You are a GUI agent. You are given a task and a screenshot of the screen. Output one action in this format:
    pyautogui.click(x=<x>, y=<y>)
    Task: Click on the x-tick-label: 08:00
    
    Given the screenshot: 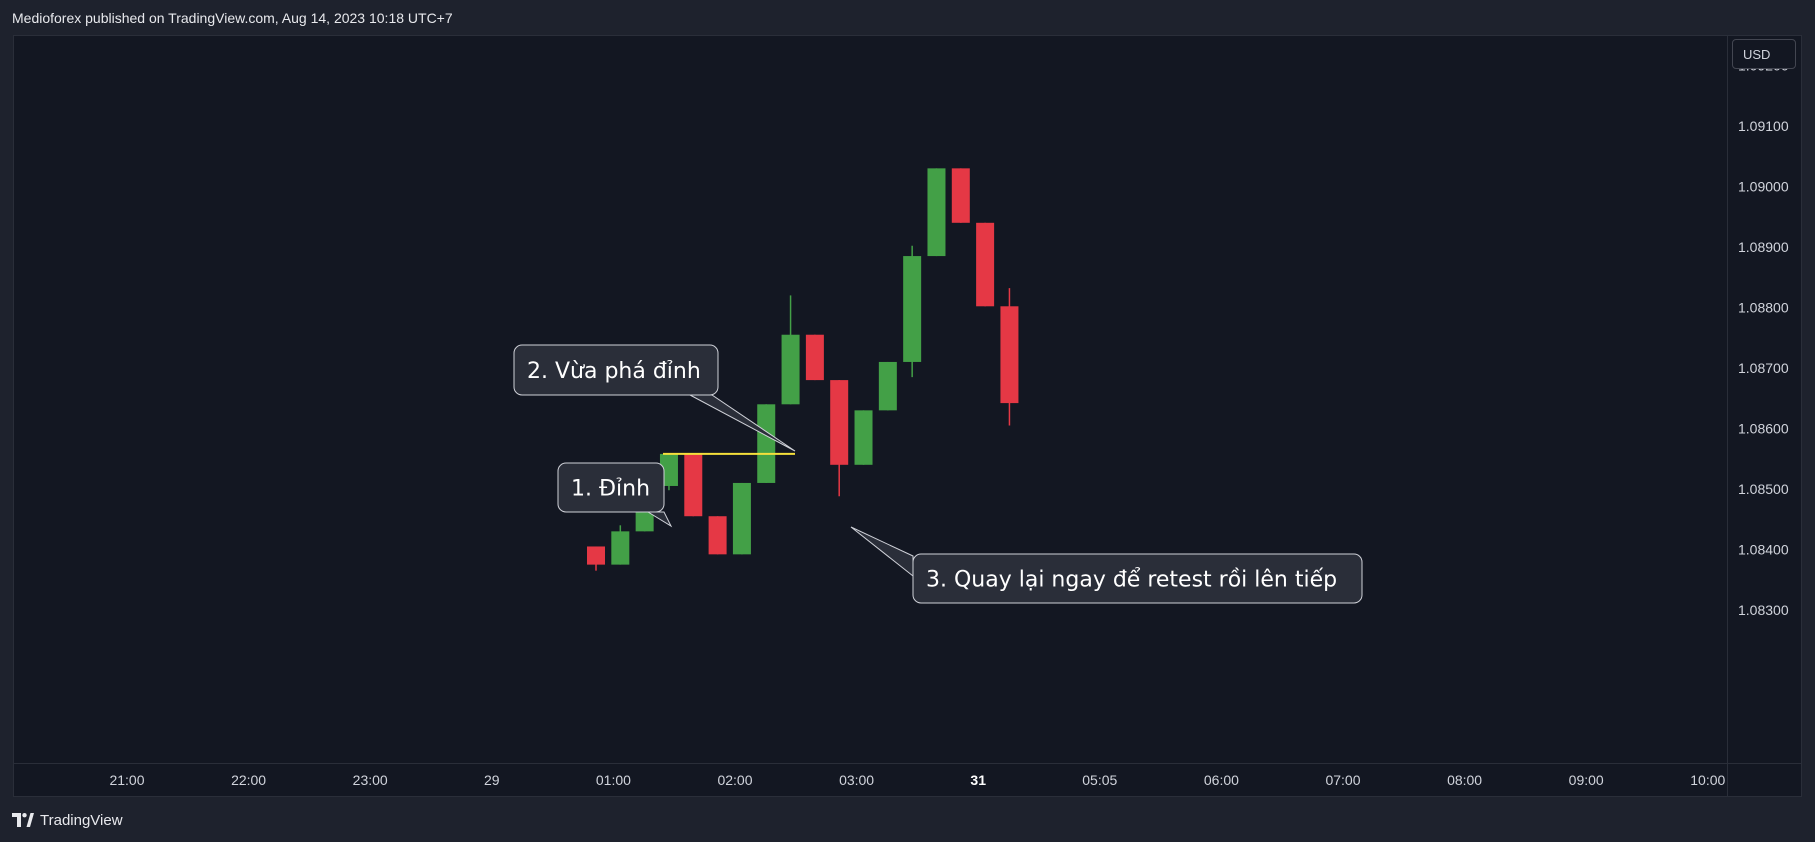 What is the action you would take?
    pyautogui.click(x=1464, y=780)
    